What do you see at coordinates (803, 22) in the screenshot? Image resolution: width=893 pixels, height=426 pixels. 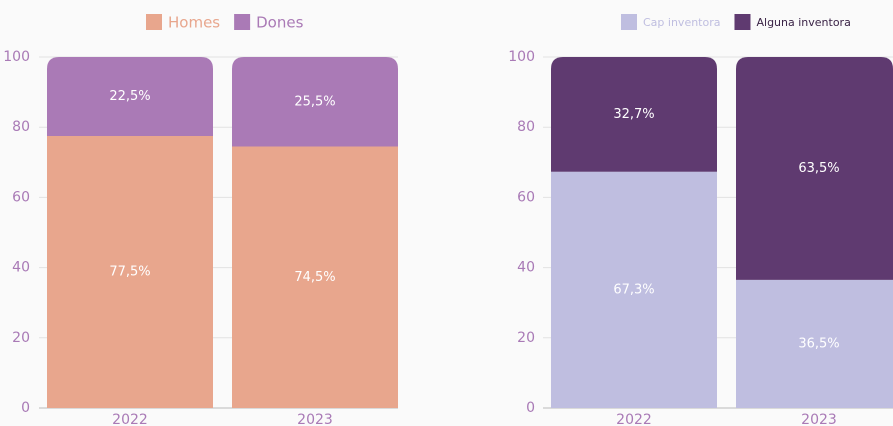 I see `legend-label: Alguna inventora` at bounding box center [803, 22].